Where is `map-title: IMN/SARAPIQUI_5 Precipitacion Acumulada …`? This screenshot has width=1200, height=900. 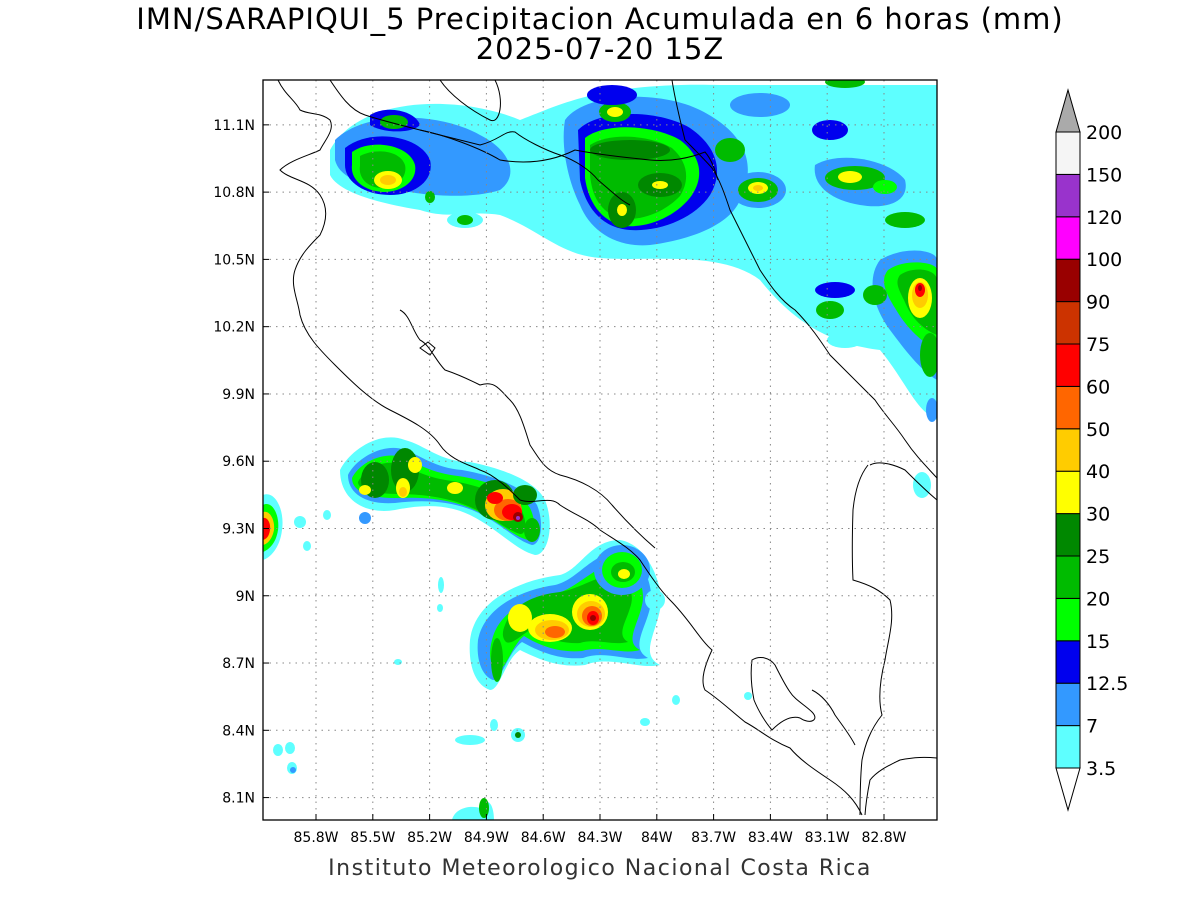 map-title: IMN/SARAPIQUI_5 Precipitacion Acumulada … is located at coordinates (600, 19).